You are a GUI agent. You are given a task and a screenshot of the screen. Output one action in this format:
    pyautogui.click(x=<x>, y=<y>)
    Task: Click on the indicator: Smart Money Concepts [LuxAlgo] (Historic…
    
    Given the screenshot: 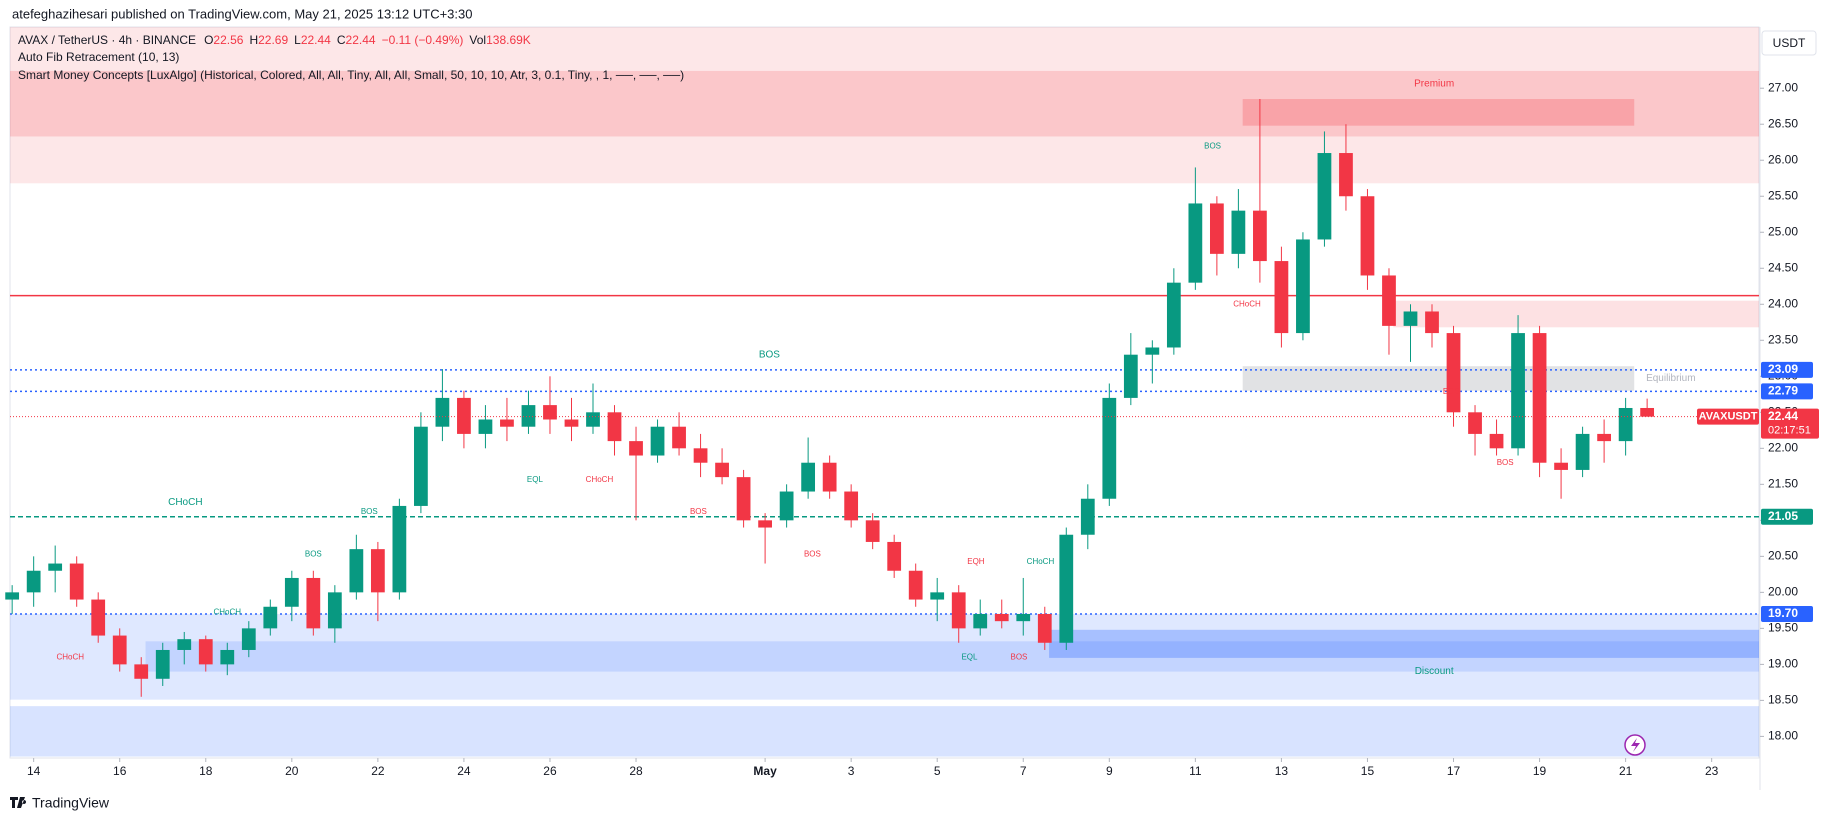 What is the action you would take?
    pyautogui.click(x=351, y=75)
    